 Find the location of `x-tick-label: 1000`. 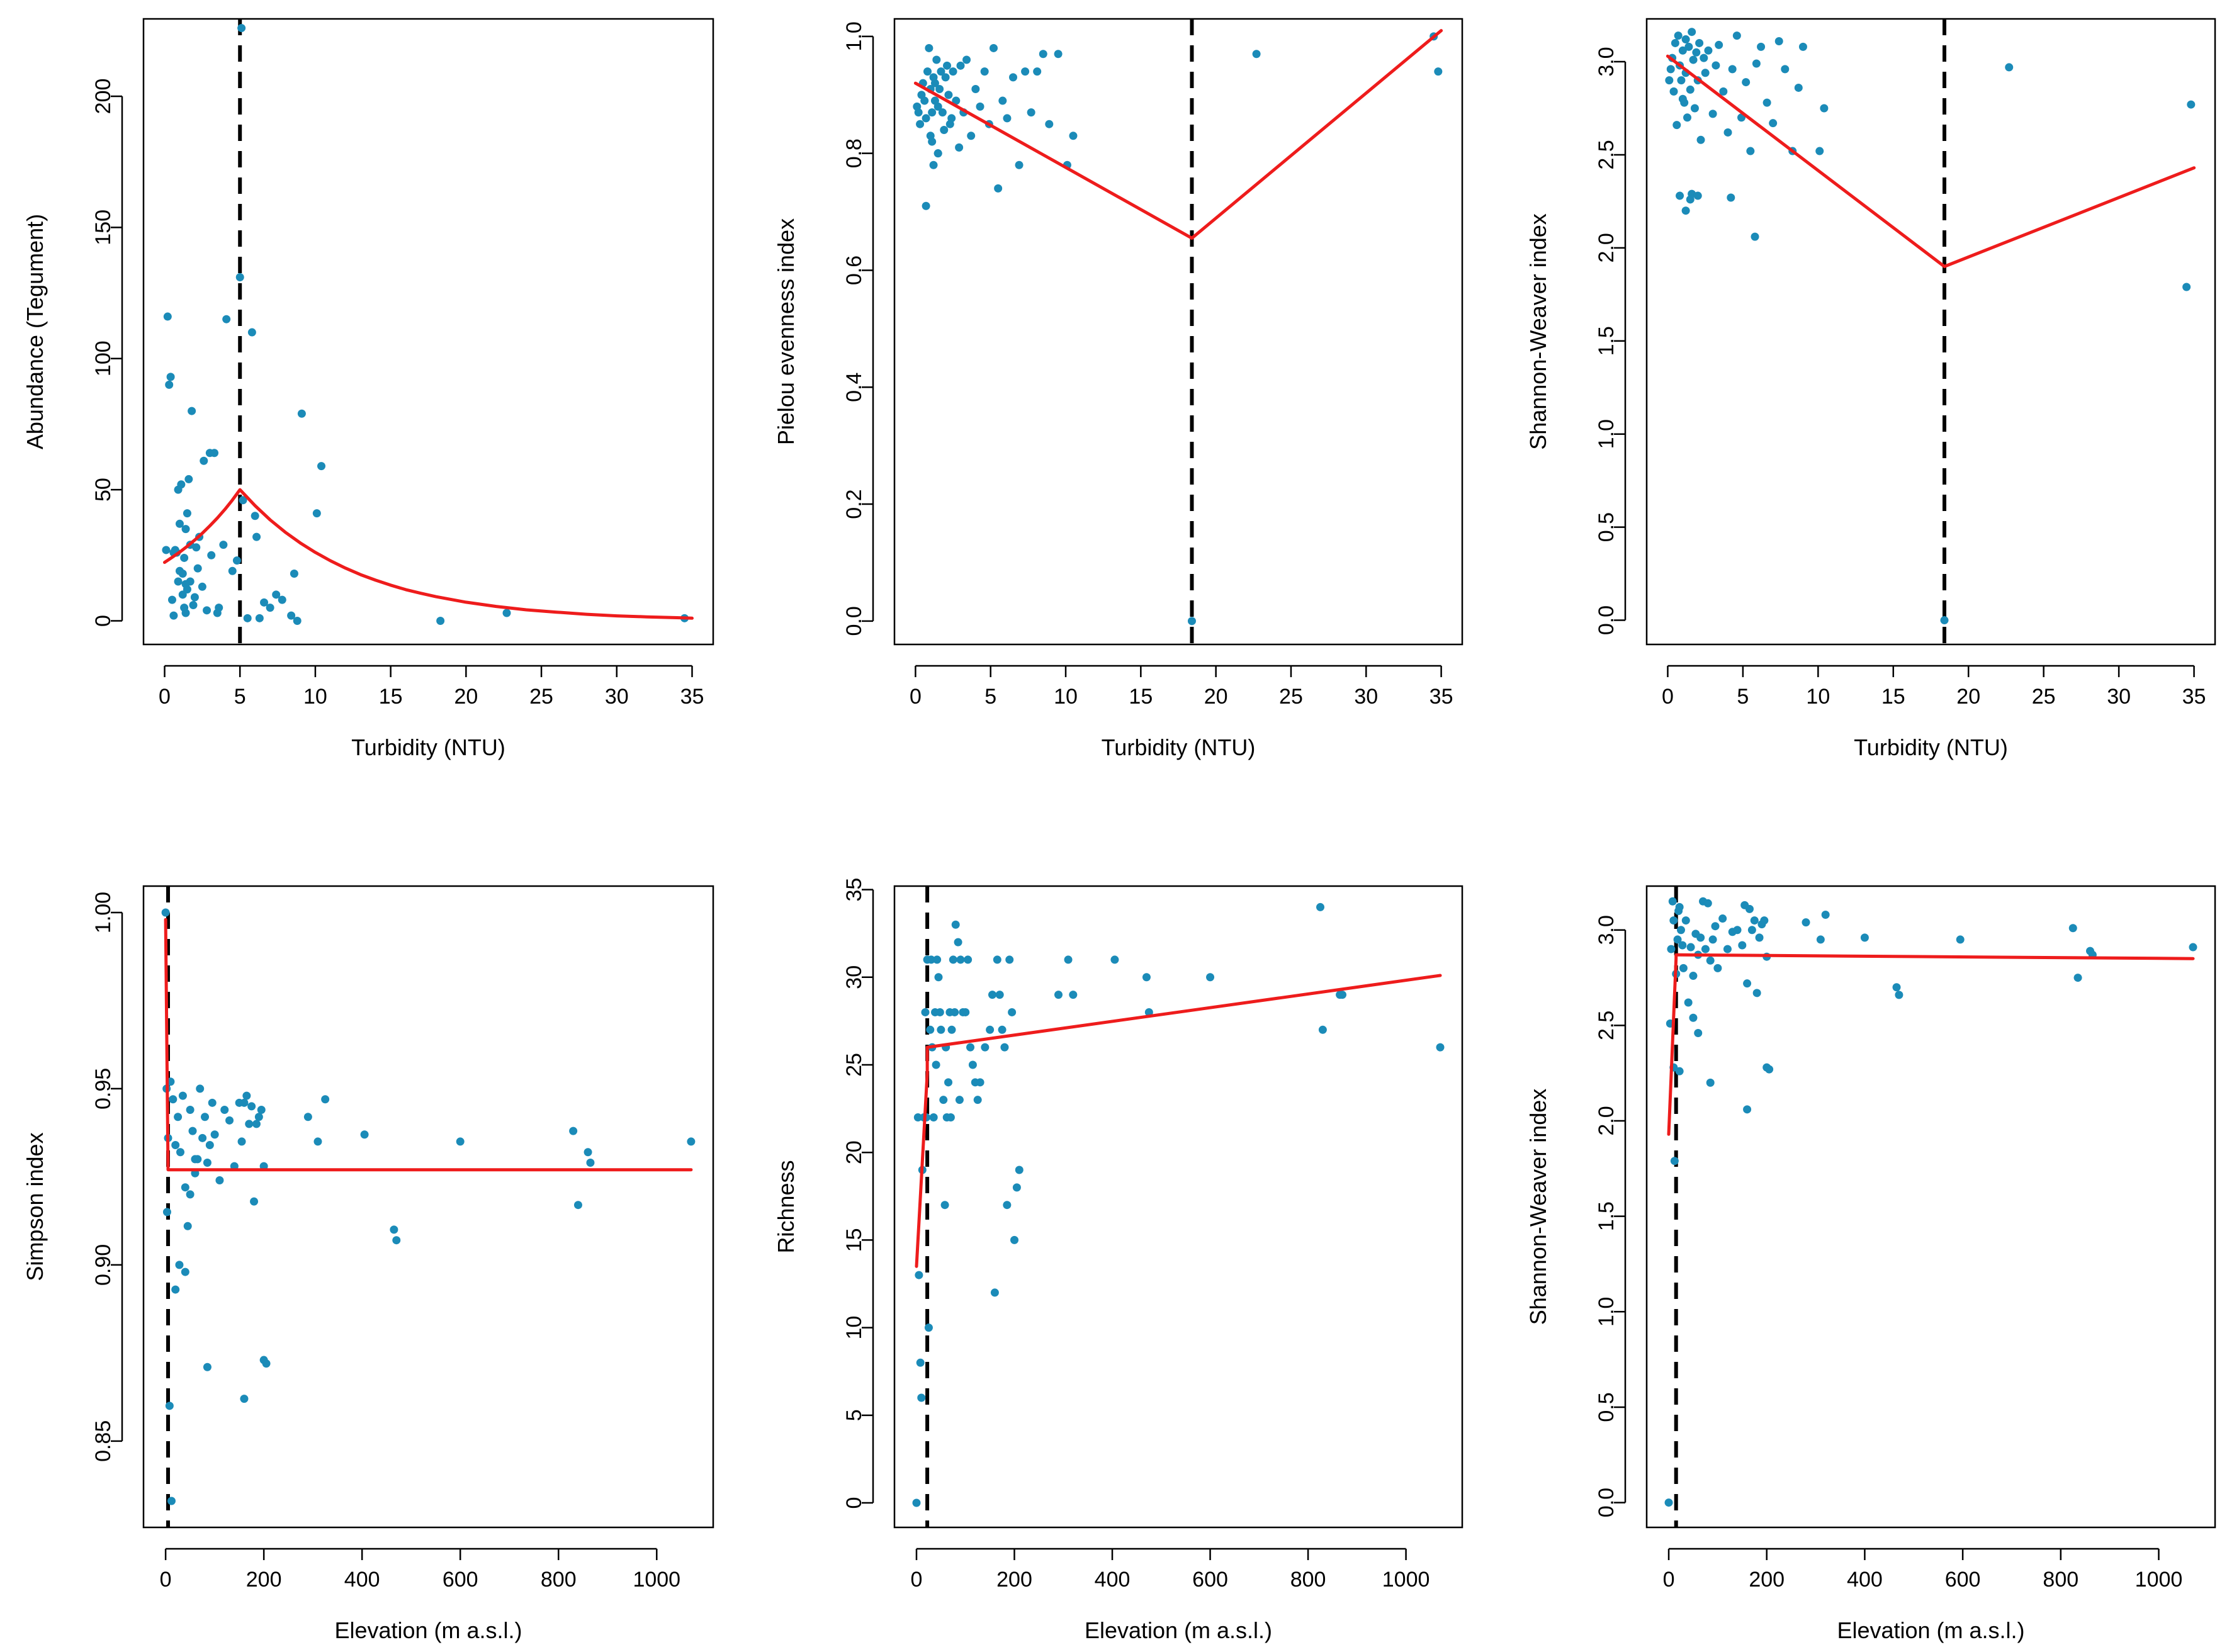

x-tick-label: 1000 is located at coordinates (2159, 1580).